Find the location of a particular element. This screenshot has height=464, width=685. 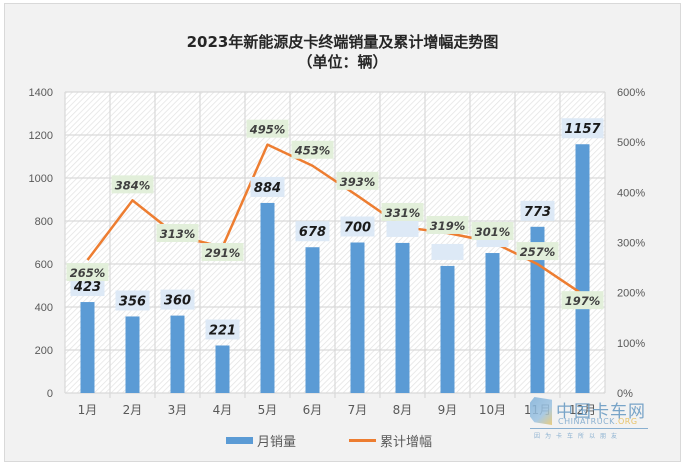

line-label: 319% is located at coordinates (448, 226).